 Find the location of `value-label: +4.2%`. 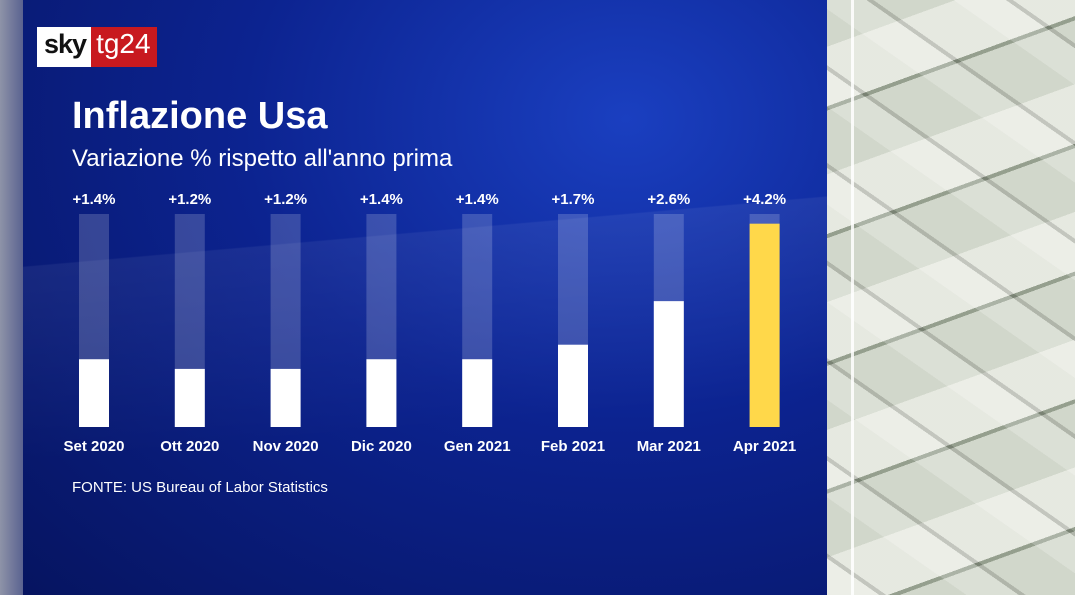

value-label: +4.2% is located at coordinates (764, 199).